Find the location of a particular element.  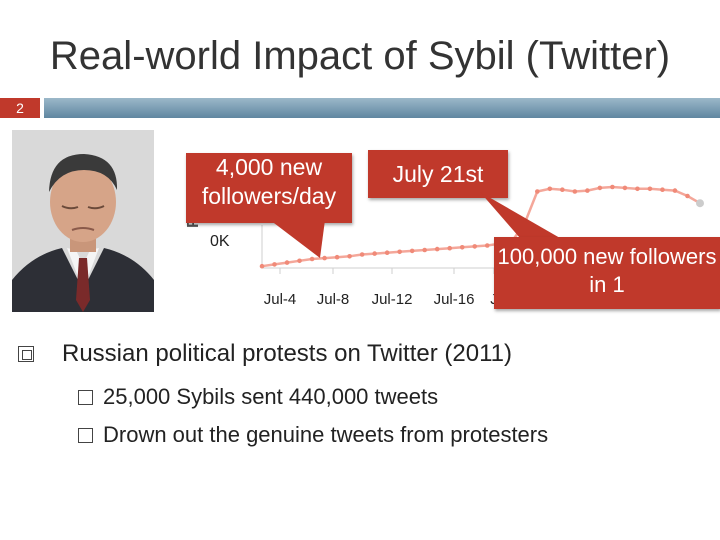

callout-tail-left is located at coordinates (297, 239).